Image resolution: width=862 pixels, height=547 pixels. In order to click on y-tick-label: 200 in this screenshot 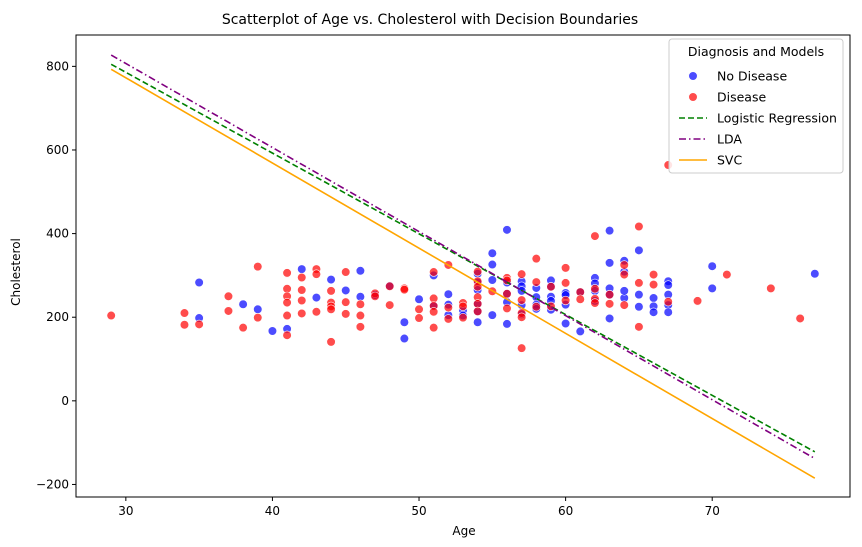, I will do `click(57, 317)`.